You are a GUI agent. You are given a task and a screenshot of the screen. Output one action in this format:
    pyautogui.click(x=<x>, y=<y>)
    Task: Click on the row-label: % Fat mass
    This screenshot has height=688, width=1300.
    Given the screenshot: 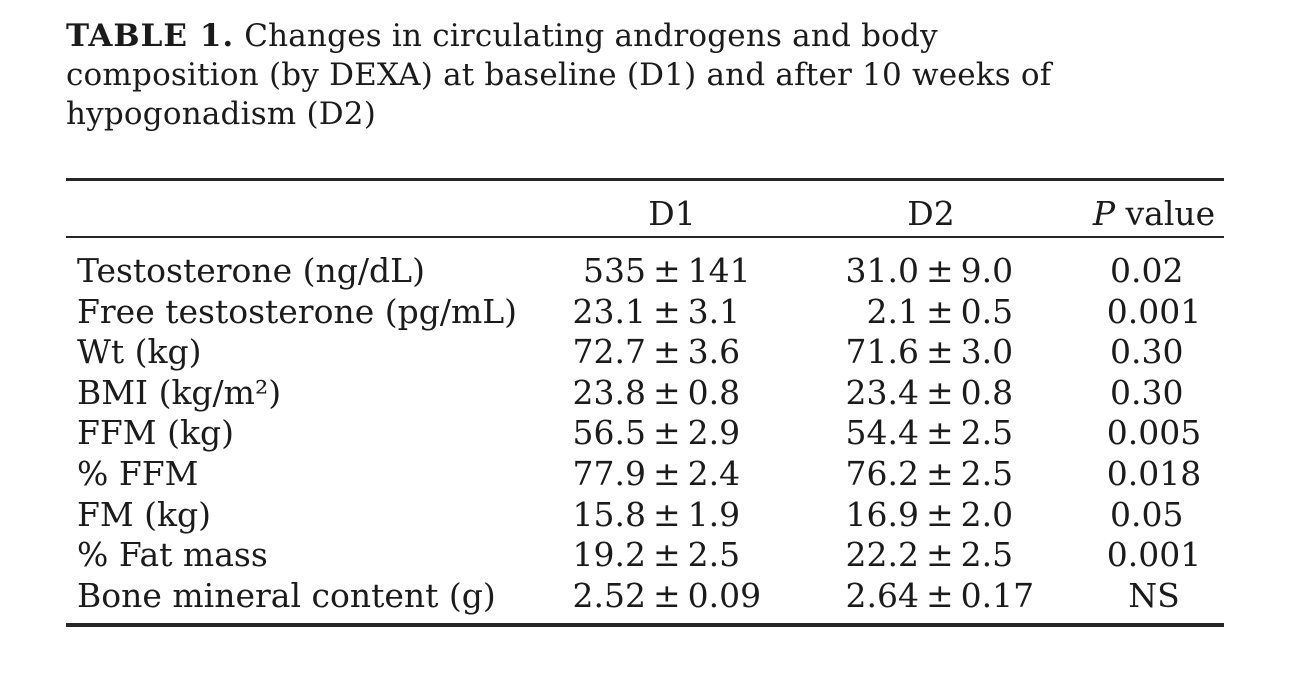 What is the action you would take?
    pyautogui.click(x=172, y=555)
    